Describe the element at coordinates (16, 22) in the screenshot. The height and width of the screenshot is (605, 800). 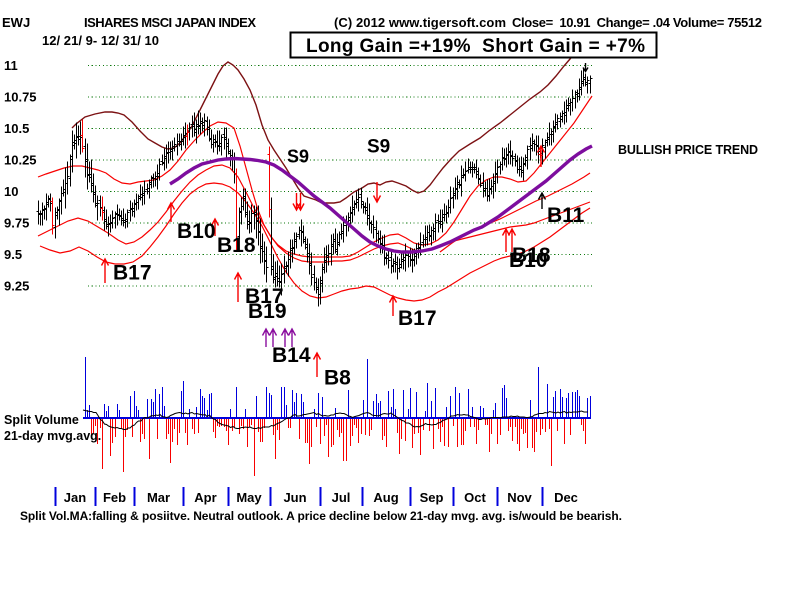
I see `svg-text: EWJ` at that location.